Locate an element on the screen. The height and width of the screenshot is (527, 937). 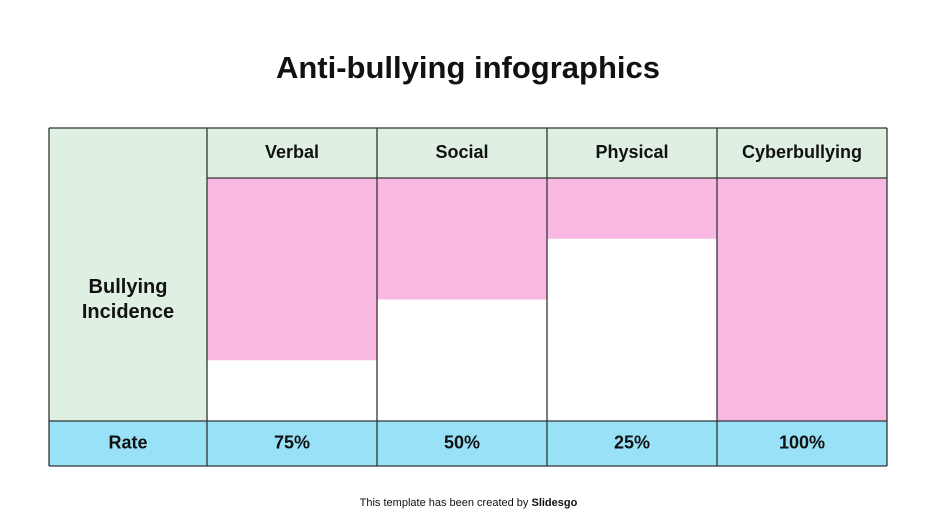
footer-text: This template has been created by is located at coordinates (444, 503).